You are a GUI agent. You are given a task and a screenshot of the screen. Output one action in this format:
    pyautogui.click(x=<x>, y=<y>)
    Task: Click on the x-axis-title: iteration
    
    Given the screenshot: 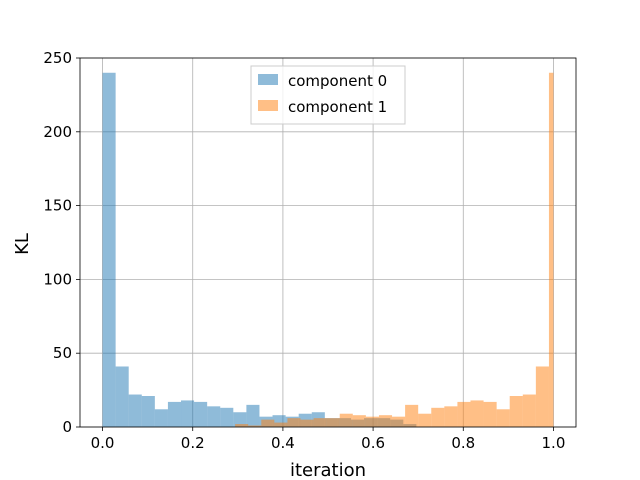 What is the action you would take?
    pyautogui.click(x=328, y=470)
    